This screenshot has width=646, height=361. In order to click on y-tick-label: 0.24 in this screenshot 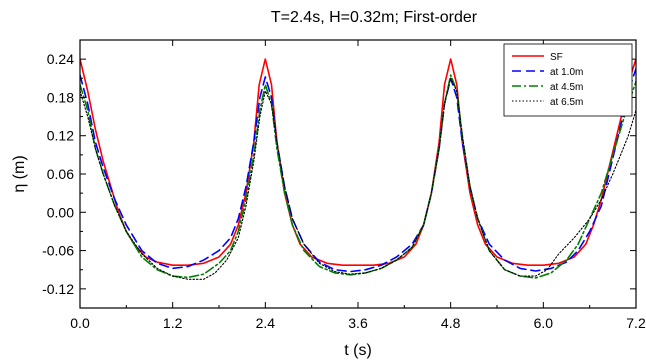, I will do `click(60, 59)`.